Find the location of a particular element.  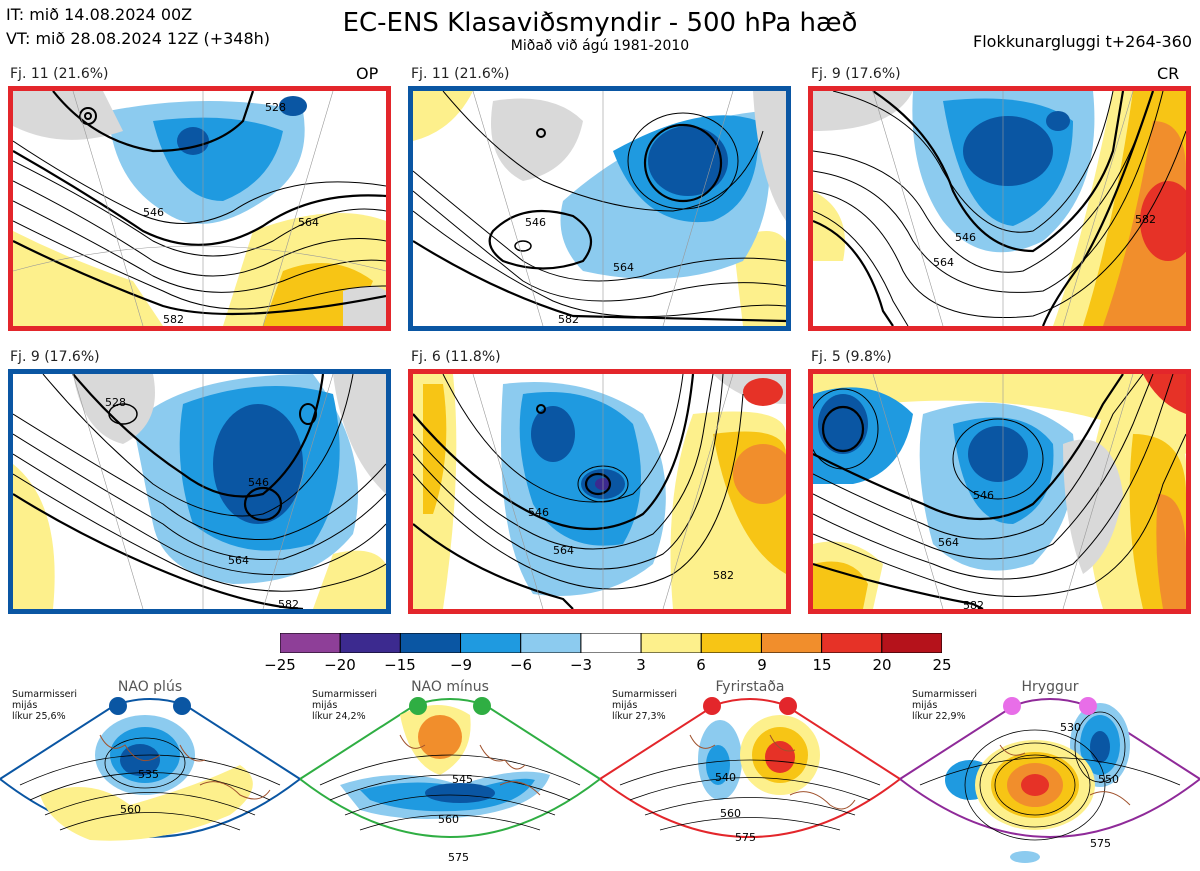

regime-info: Sumarmisseri mijás líkur 24,2% is located at coordinates (345, 705).